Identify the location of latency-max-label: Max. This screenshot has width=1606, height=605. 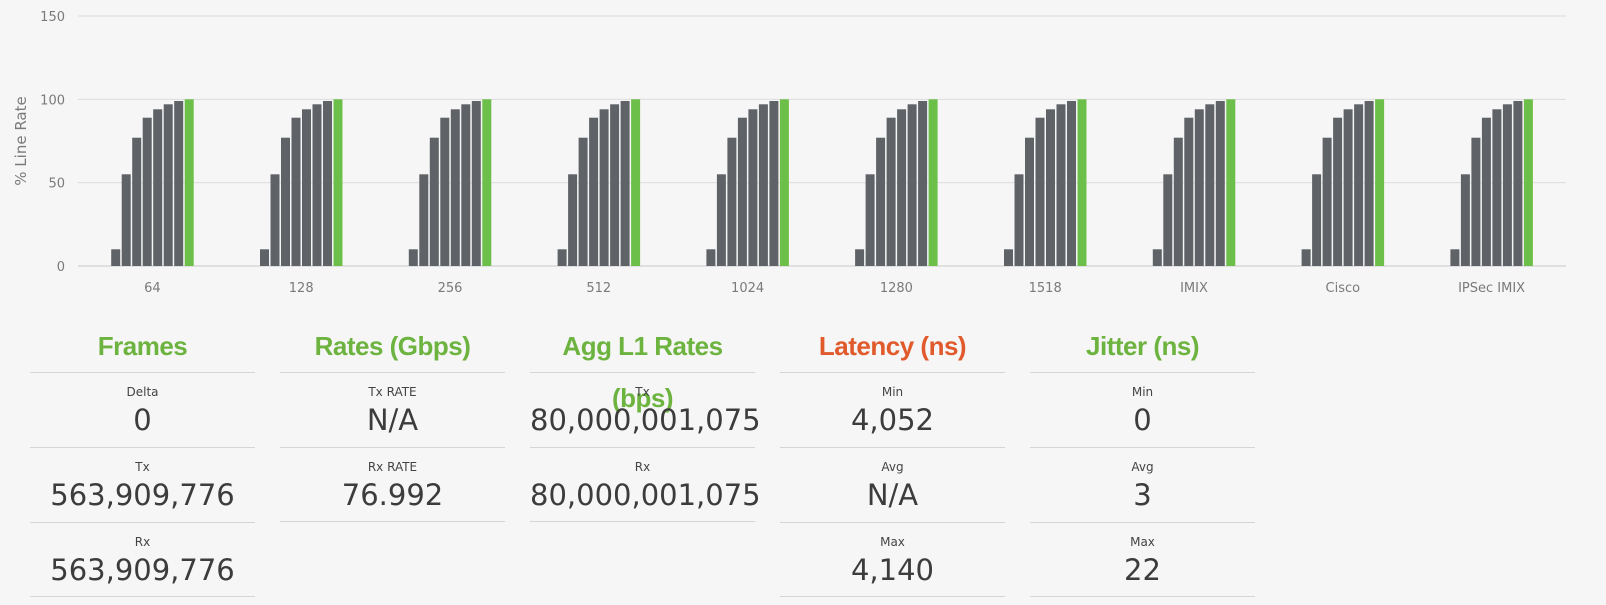
(892, 542).